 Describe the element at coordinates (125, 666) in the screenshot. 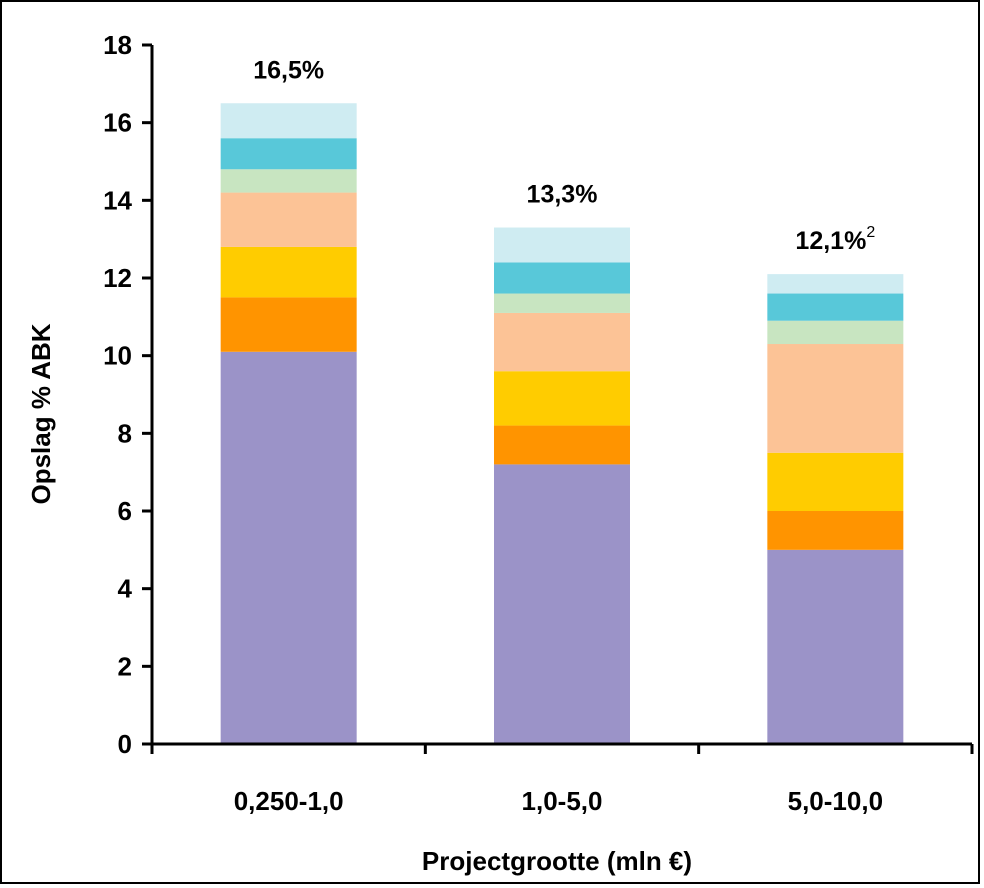

I see `y-tick-label-2: 2` at that location.